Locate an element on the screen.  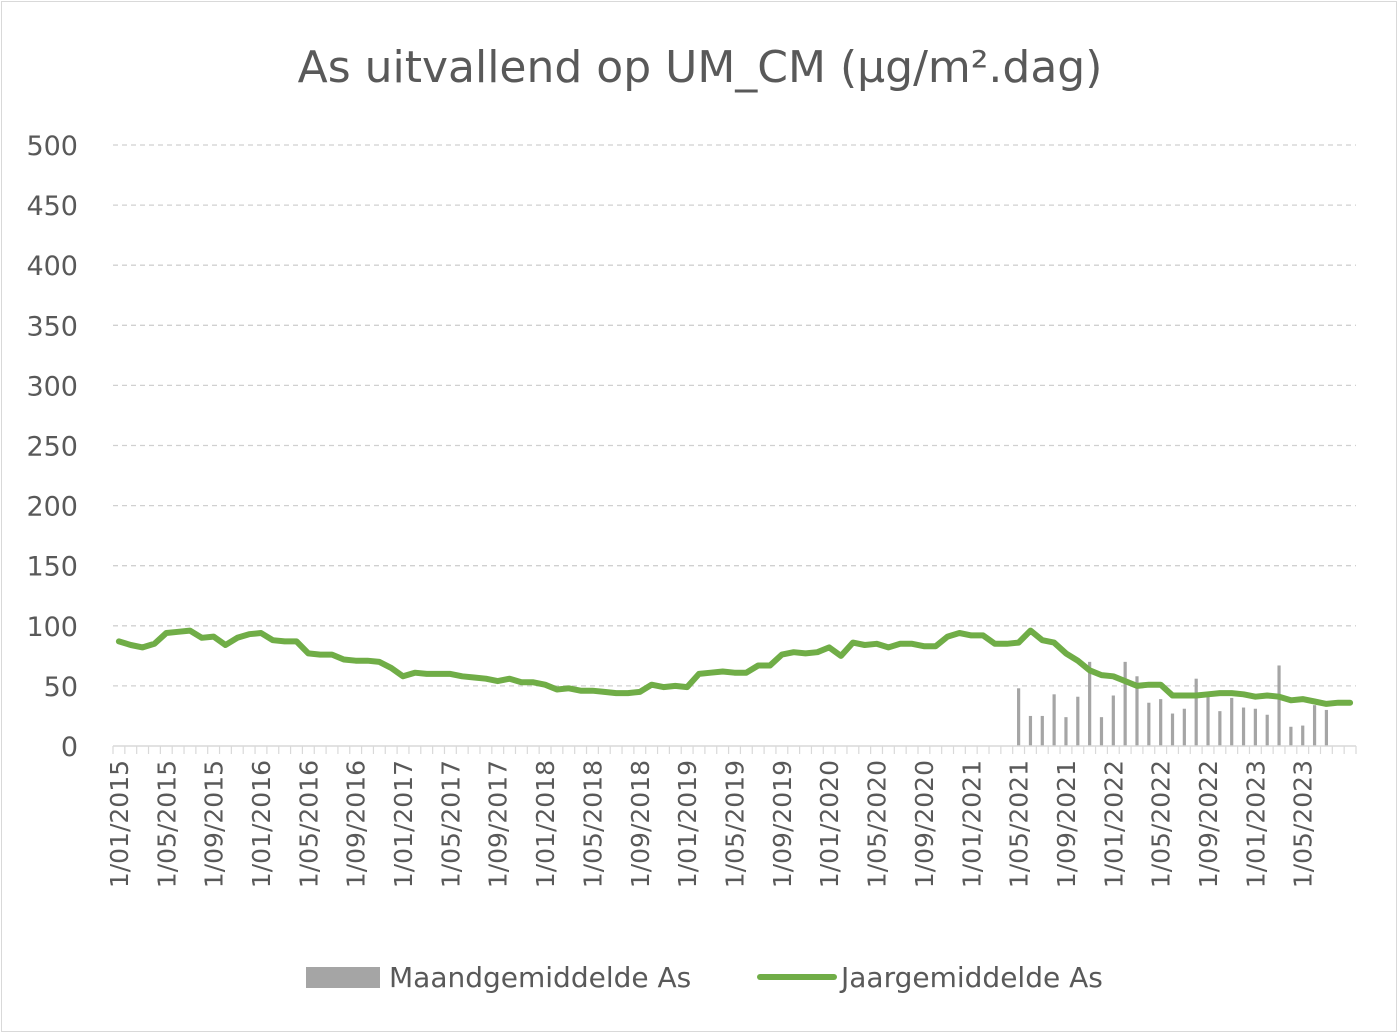
x-tick-label: 1/01/2016 is located at coordinates (261, 824).